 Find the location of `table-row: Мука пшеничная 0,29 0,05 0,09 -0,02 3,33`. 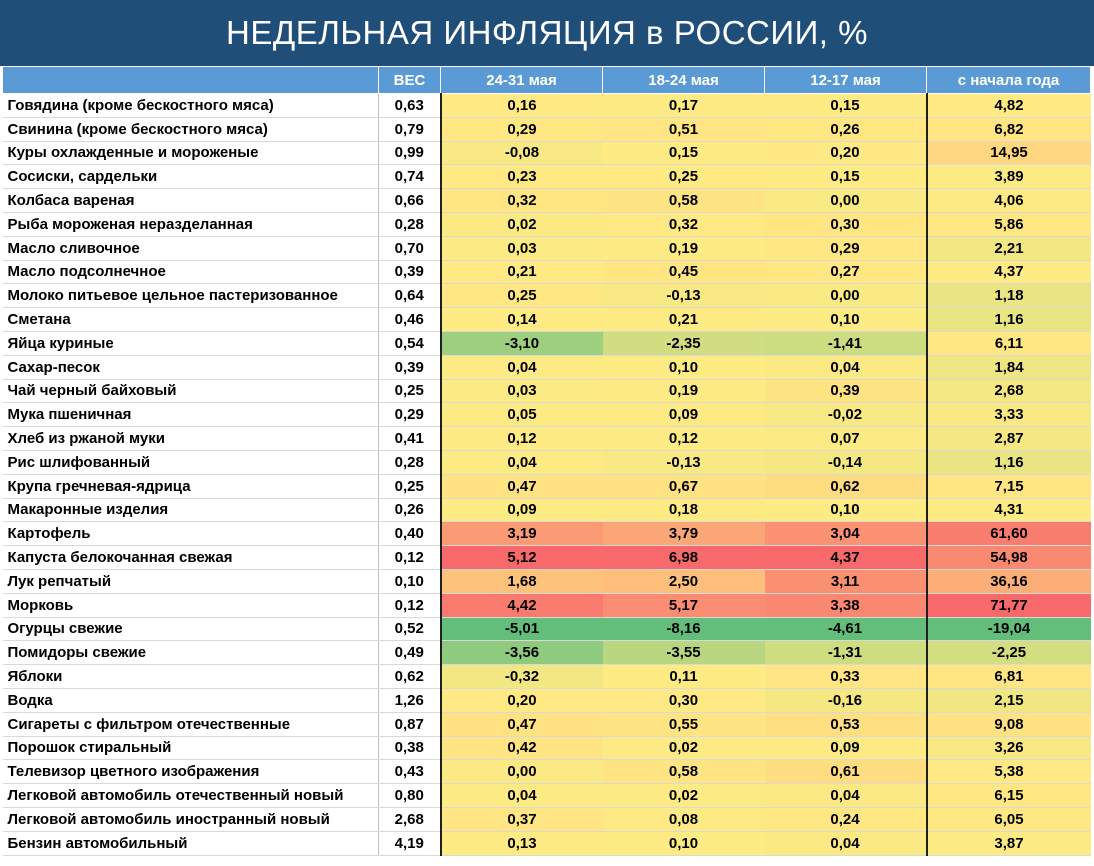

table-row: Мука пшеничная 0,29 0,05 0,09 -0,02 3,33 is located at coordinates (546, 415).